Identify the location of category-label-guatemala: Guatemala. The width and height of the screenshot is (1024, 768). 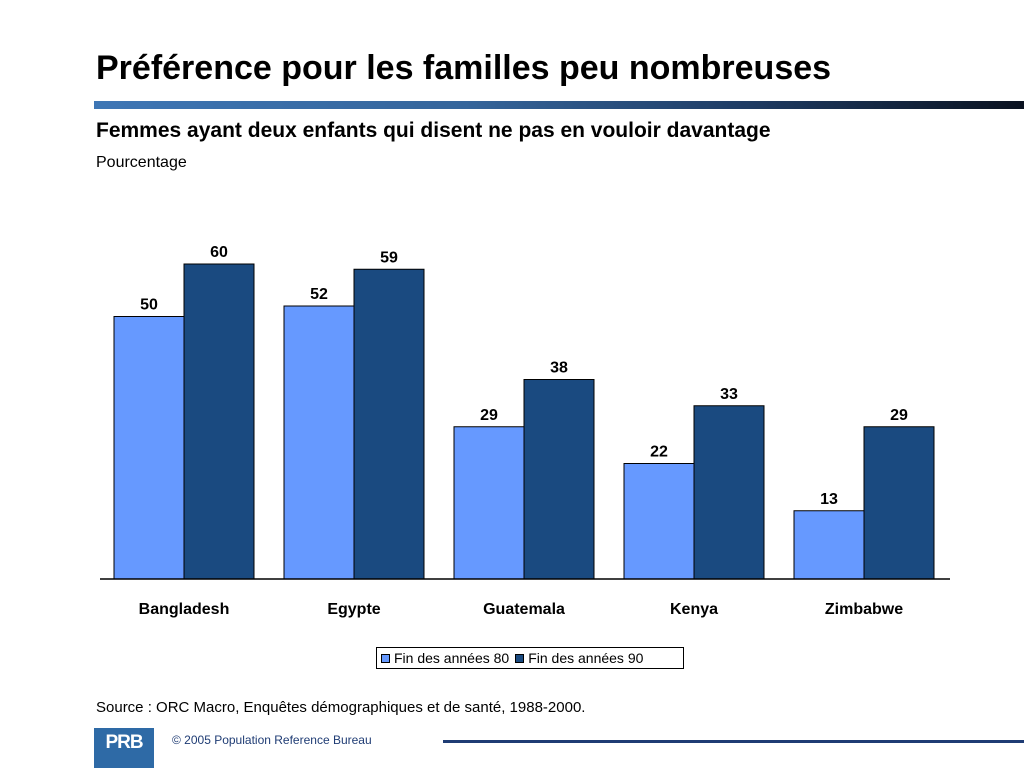
(524, 609).